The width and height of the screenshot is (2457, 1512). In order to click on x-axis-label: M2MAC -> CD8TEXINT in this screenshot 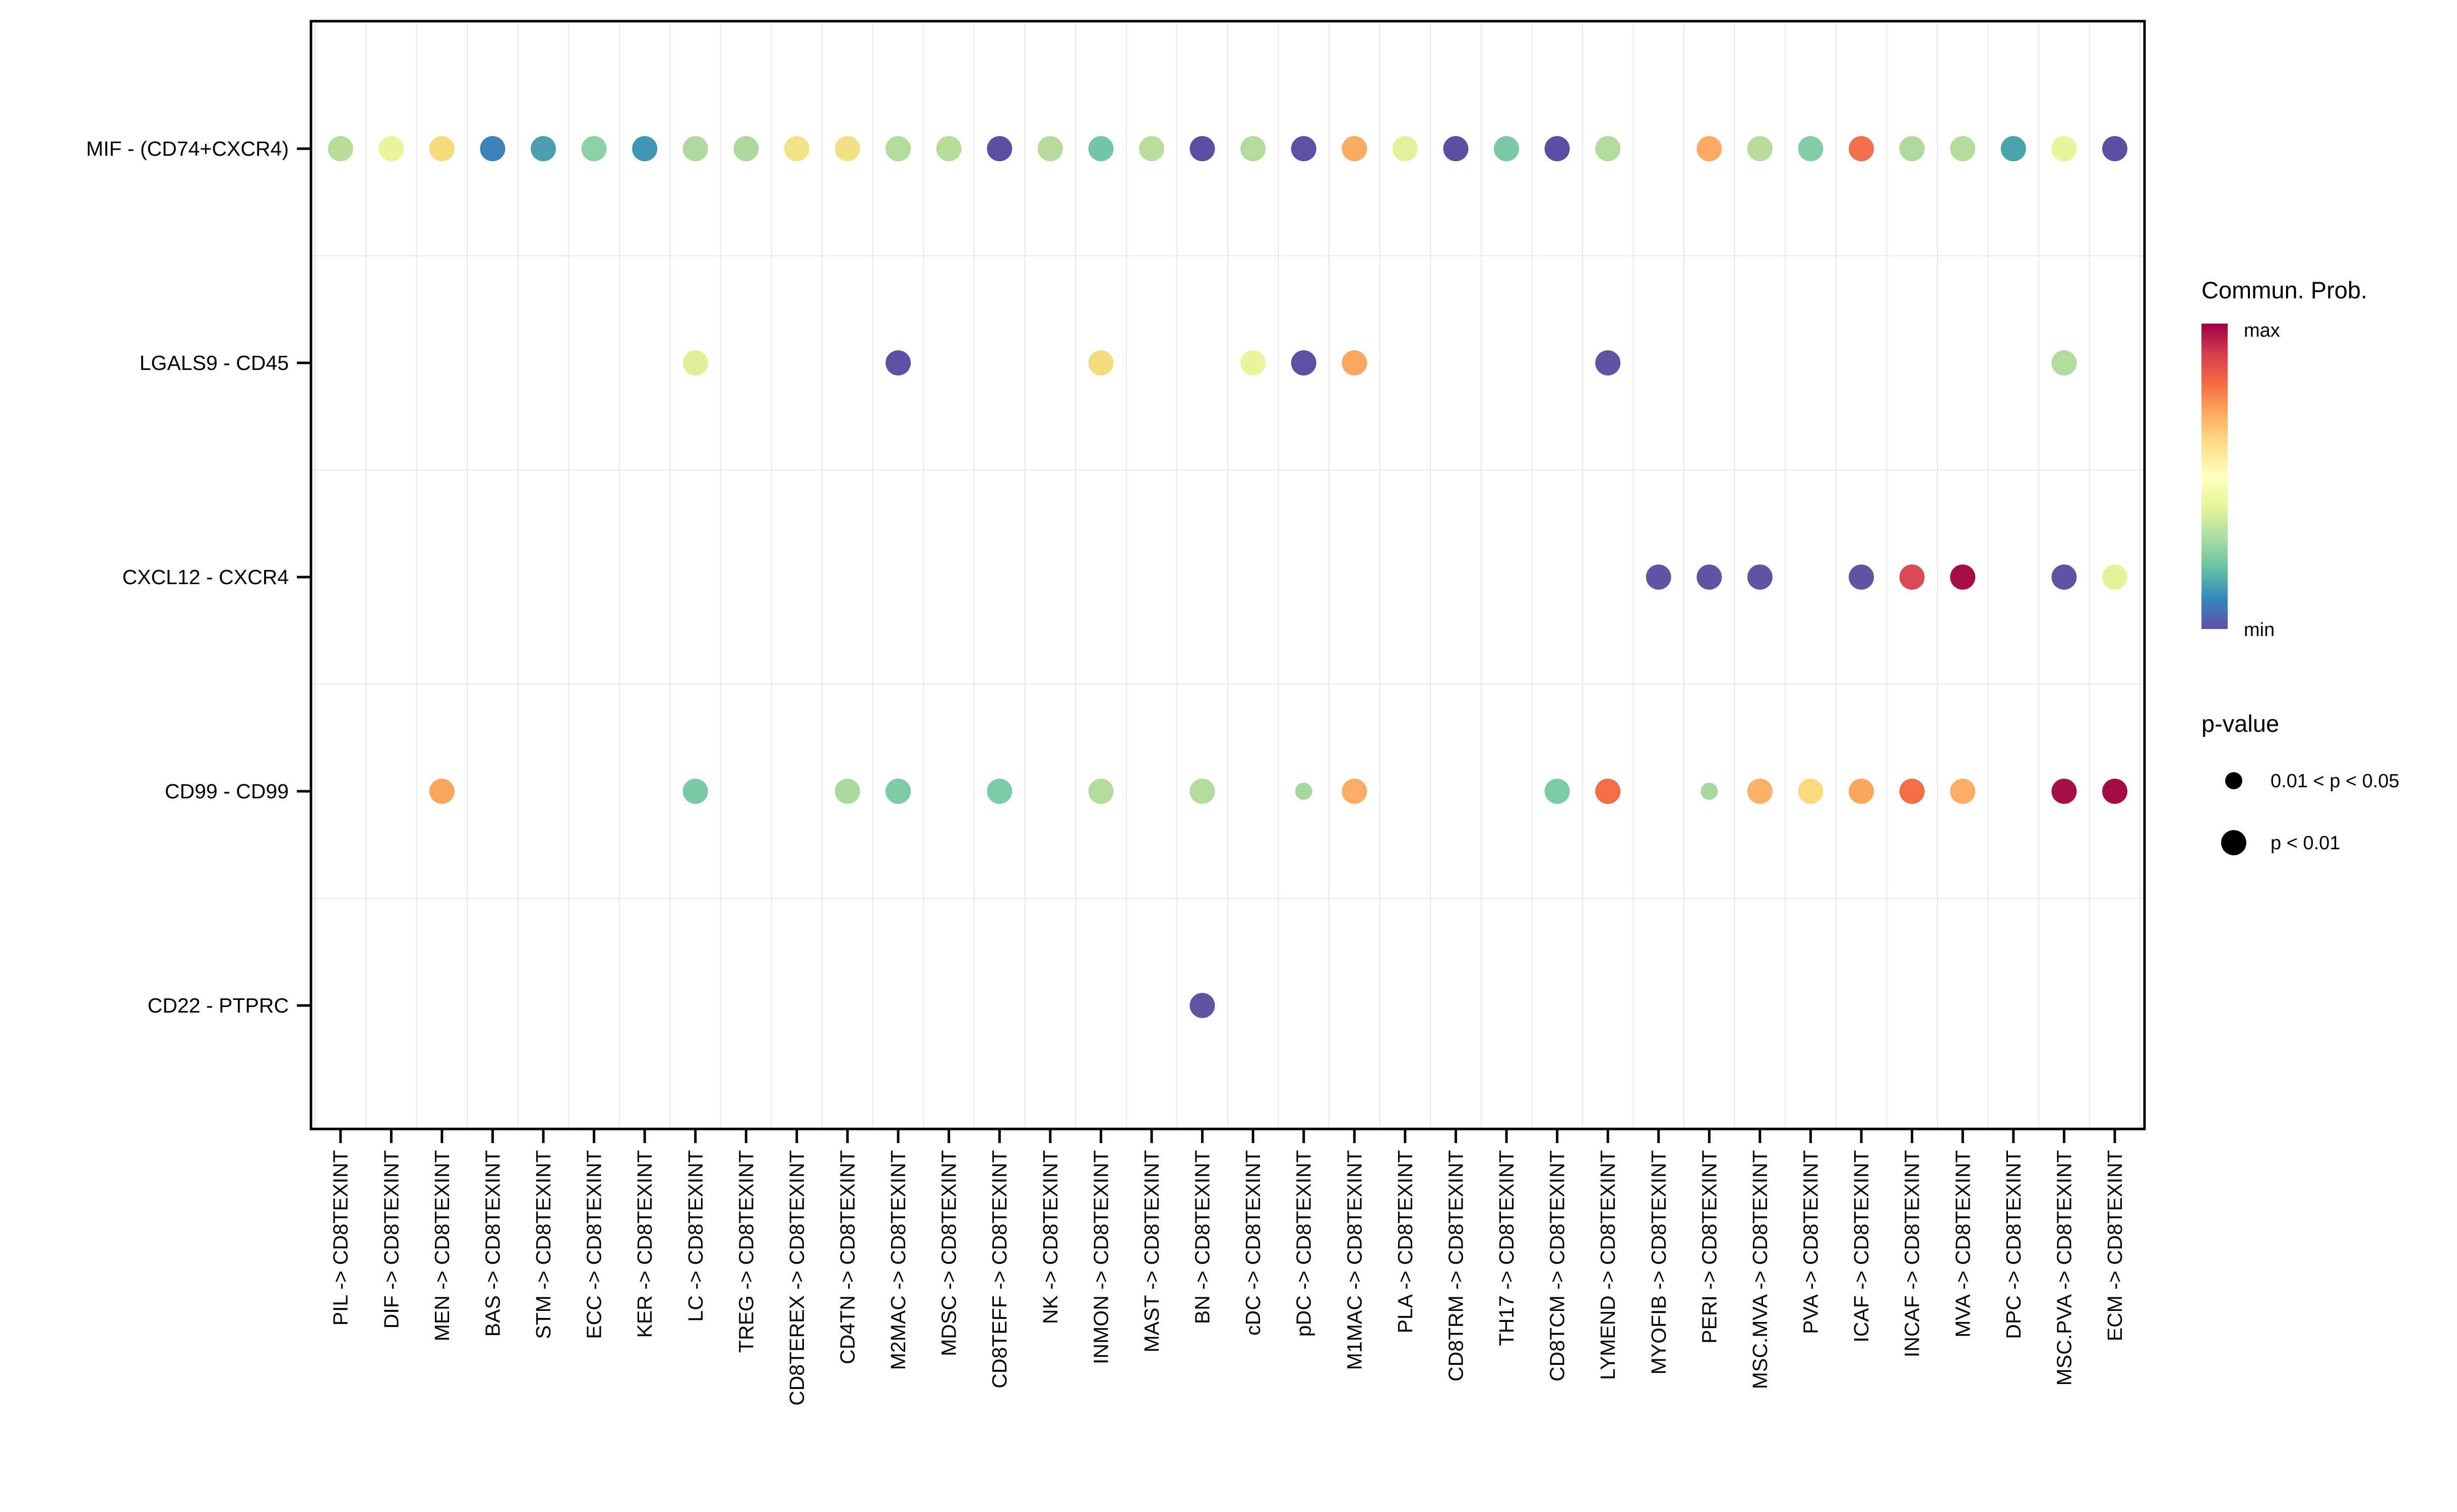, I will do `click(898, 1260)`.